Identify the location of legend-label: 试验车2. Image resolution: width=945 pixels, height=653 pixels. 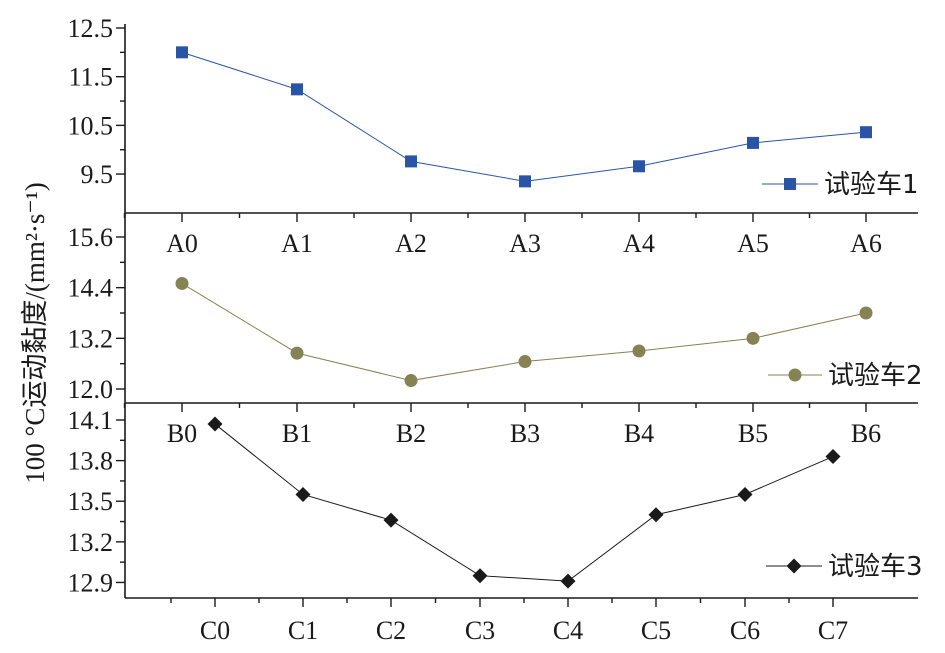
(875, 376).